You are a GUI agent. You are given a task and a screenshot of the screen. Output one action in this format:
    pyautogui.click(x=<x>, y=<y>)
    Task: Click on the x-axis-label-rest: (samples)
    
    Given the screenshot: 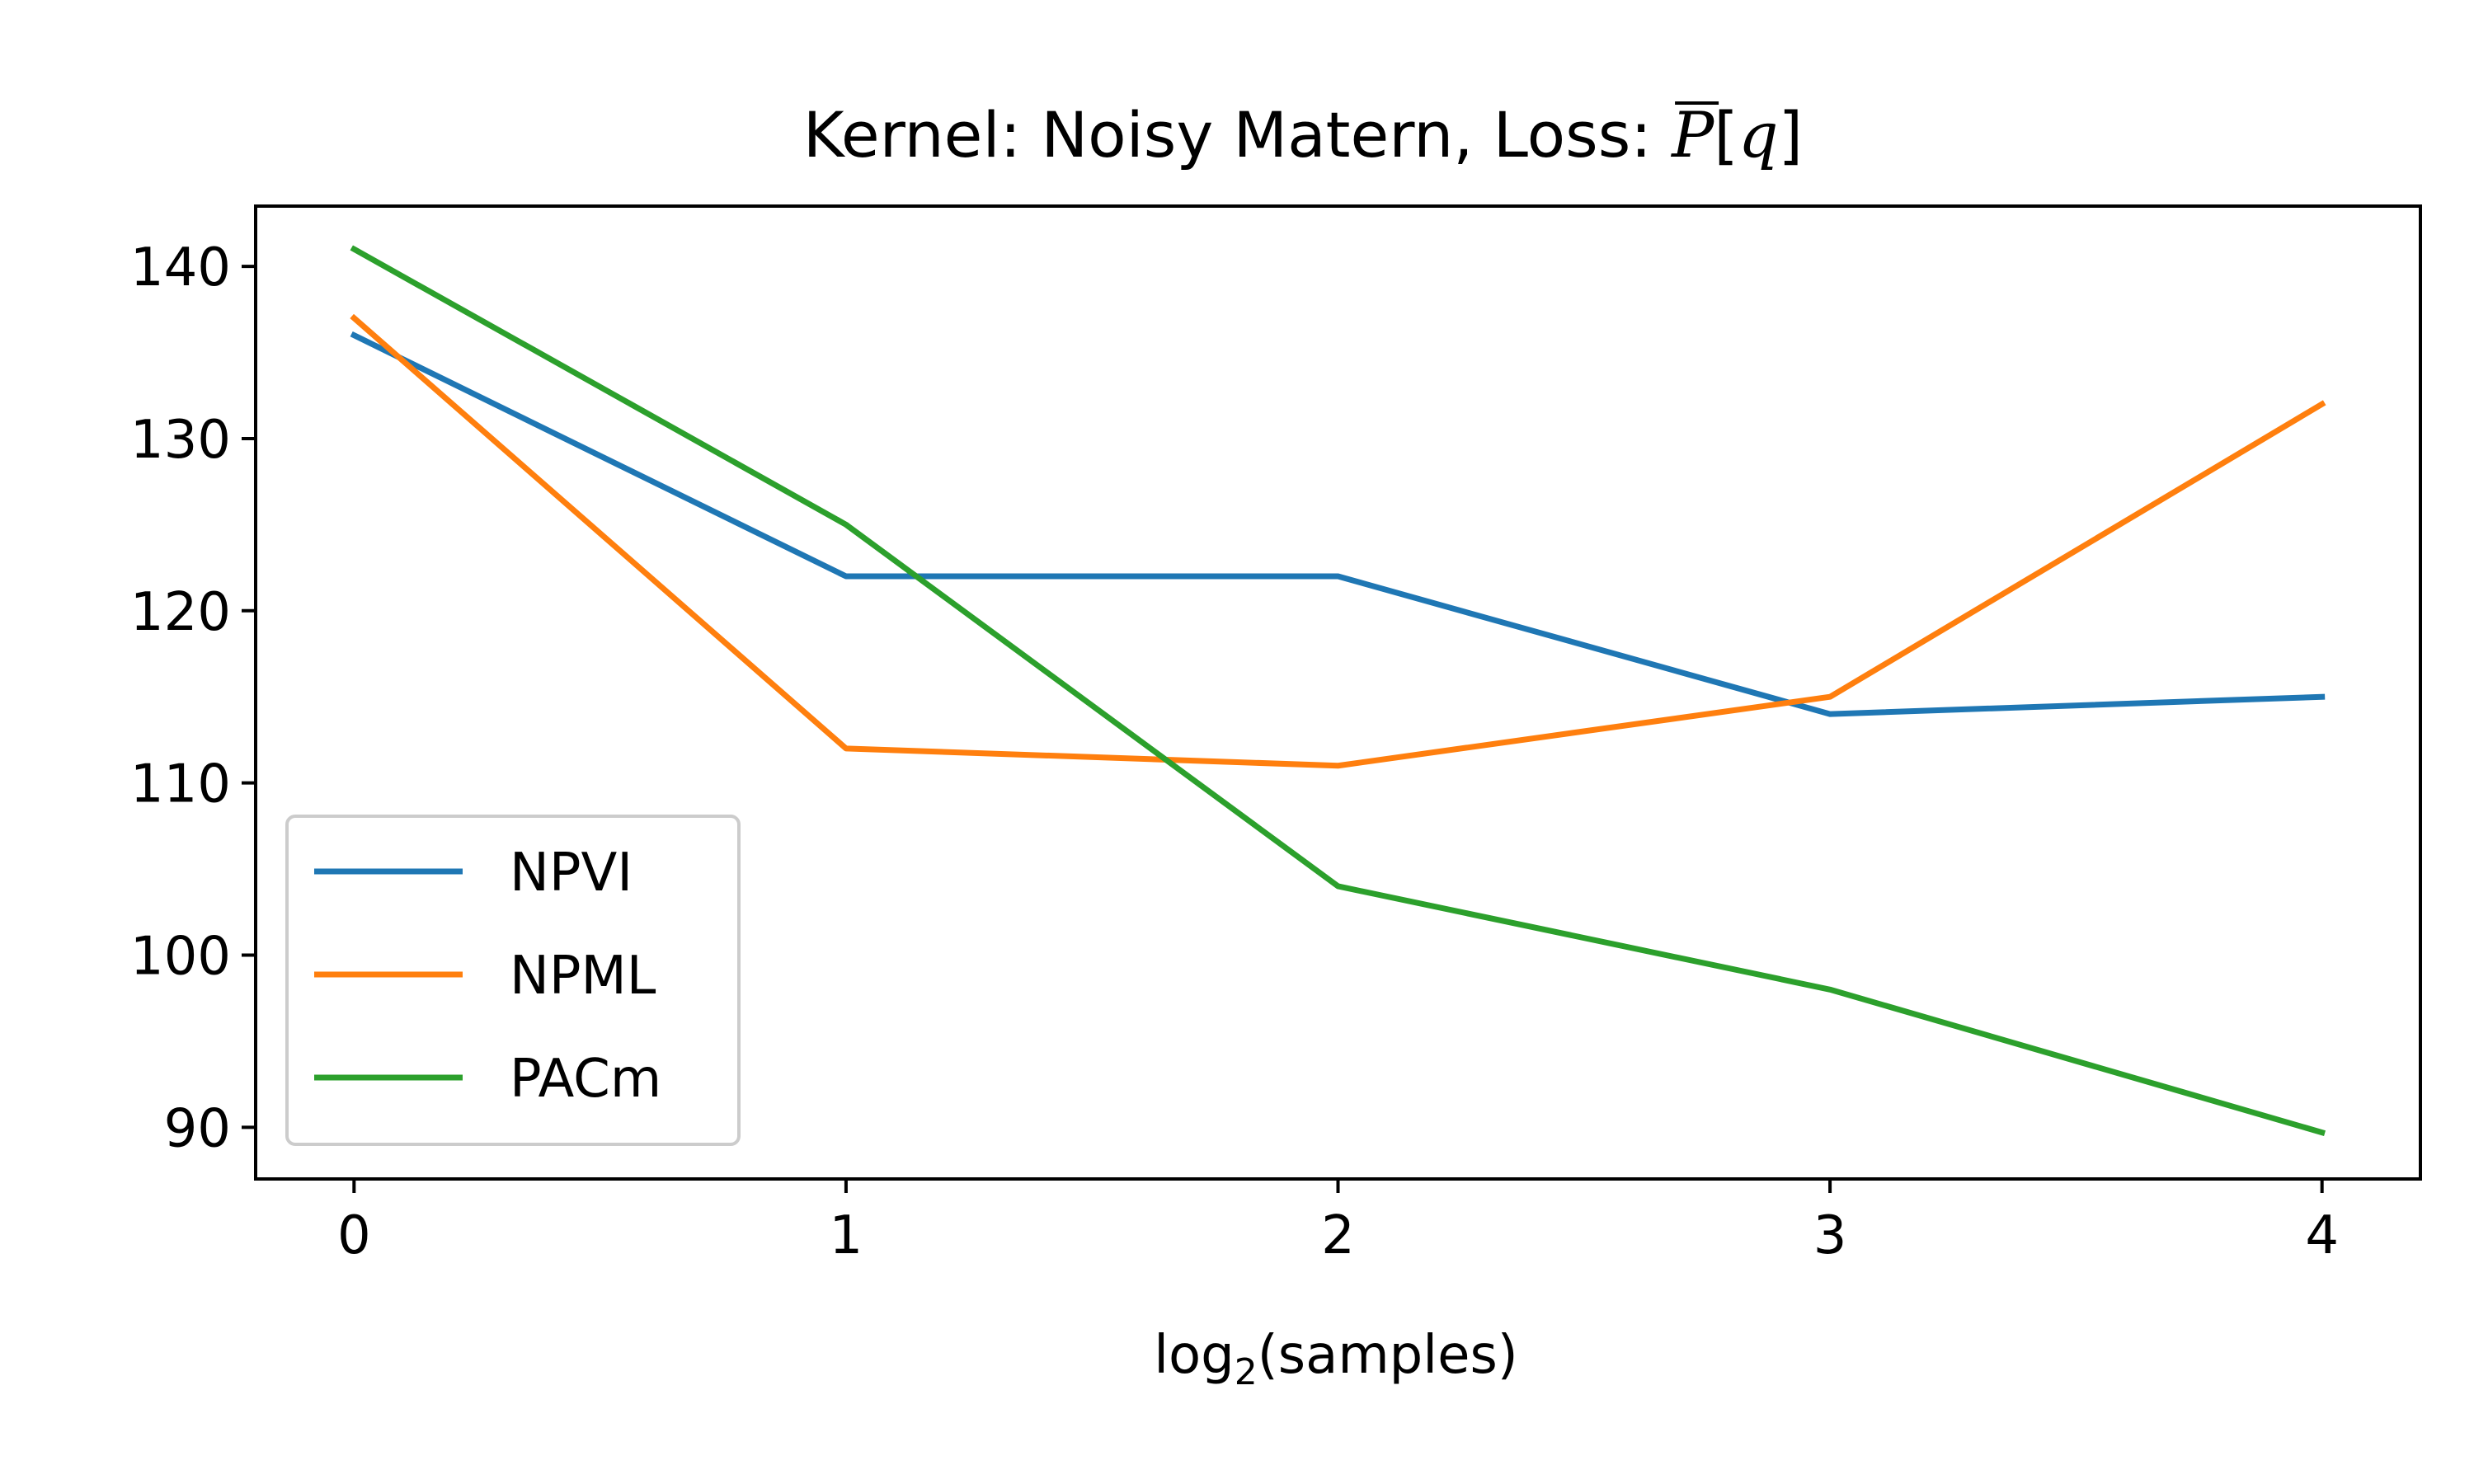 What is the action you would take?
    pyautogui.click(x=1388, y=1355)
    